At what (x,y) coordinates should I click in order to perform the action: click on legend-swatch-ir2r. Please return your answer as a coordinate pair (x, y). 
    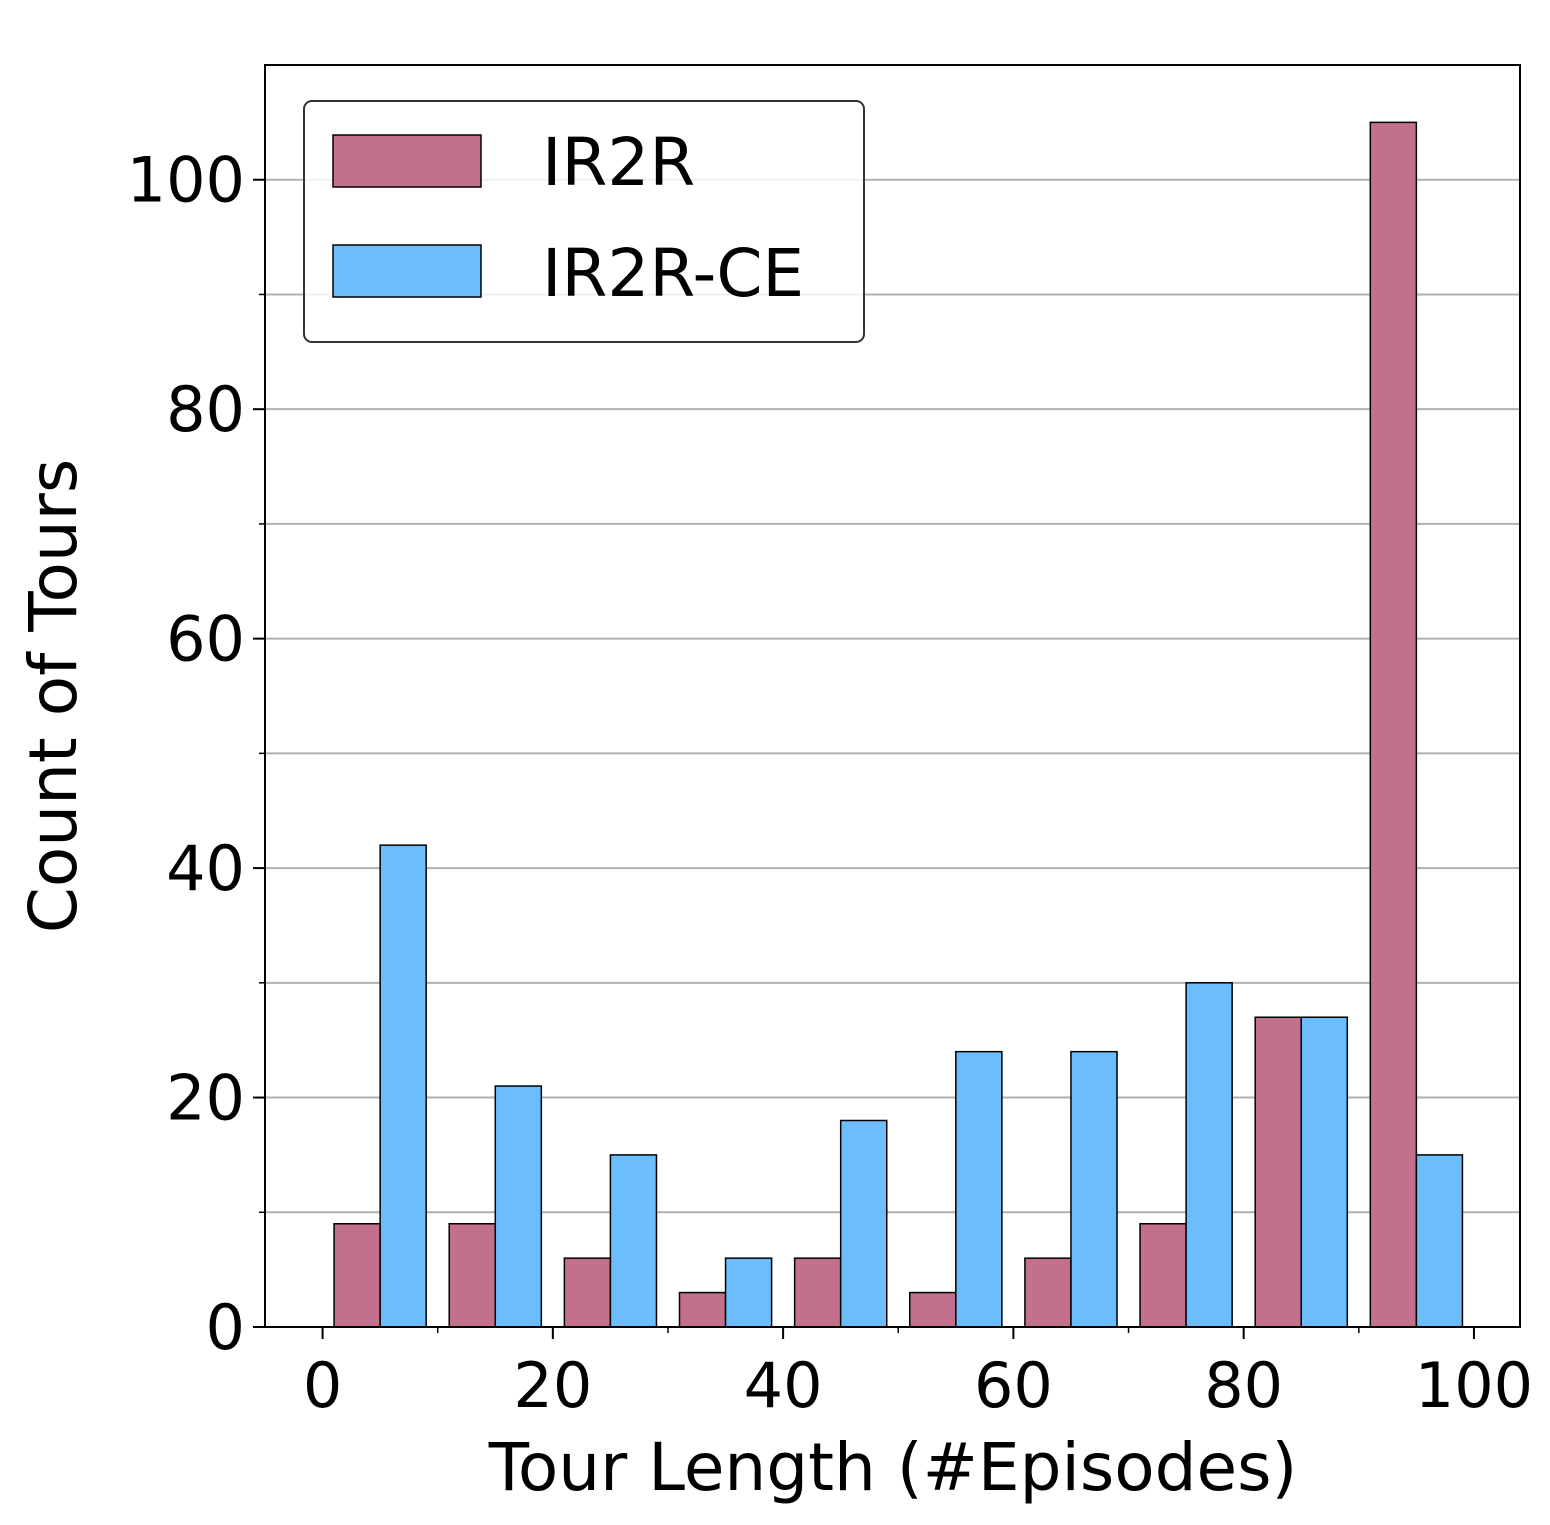
    Looking at the image, I should click on (407, 161).